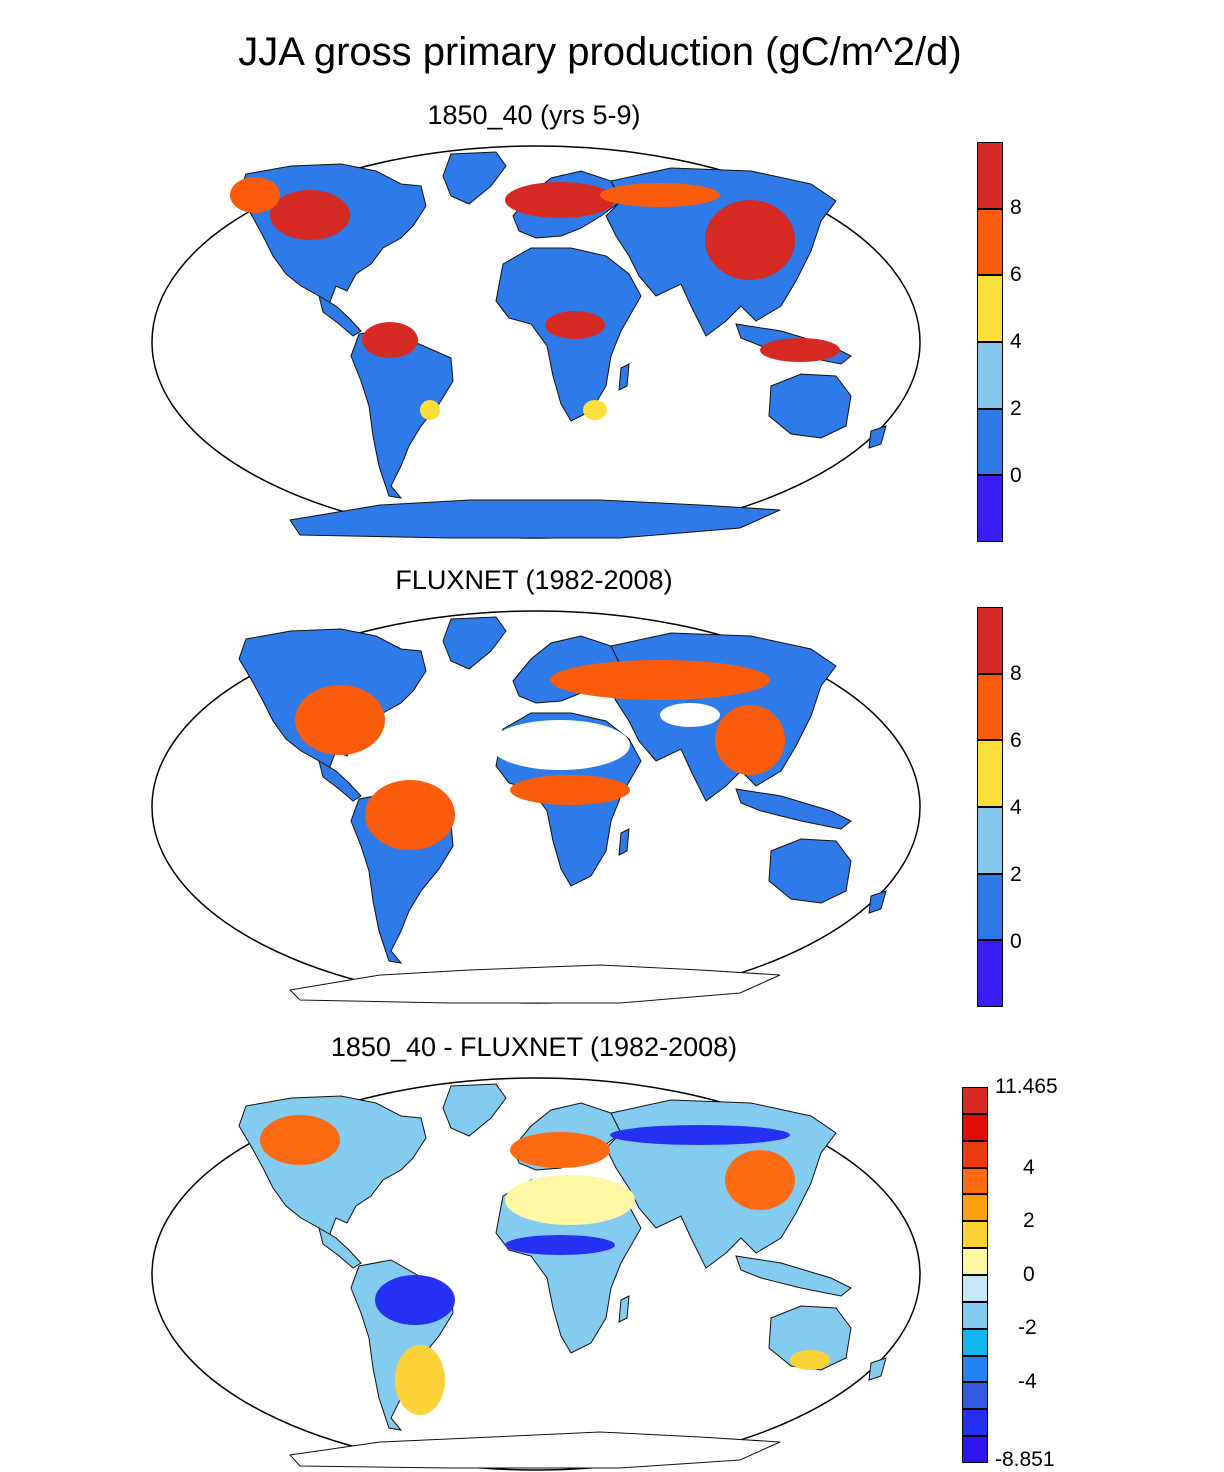 This screenshot has width=1224, height=1472. What do you see at coordinates (600, 52) in the screenshot?
I see `figure-title: JJA gross primary production (gC/m^2/d)` at bounding box center [600, 52].